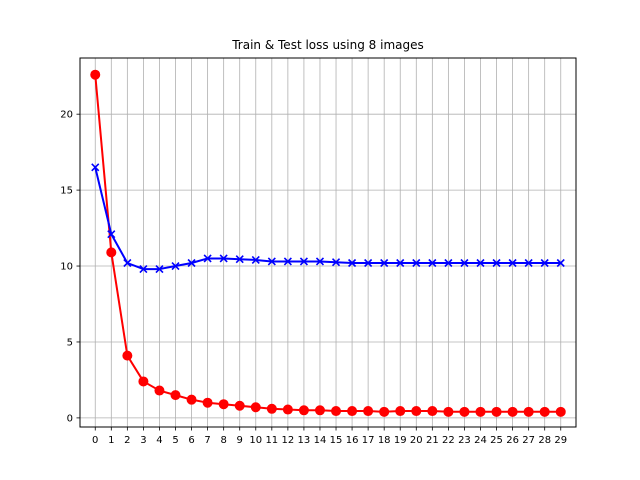 The height and width of the screenshot is (480, 640). I want to click on x-tick-label: 10, so click(255, 440).